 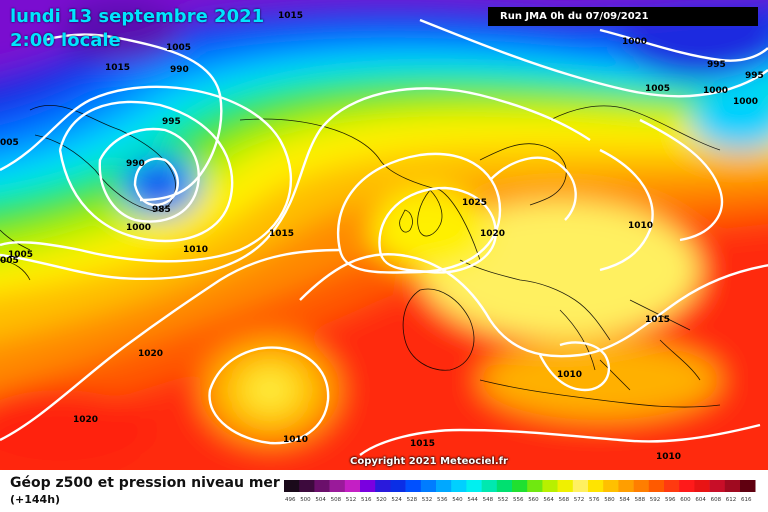 What do you see at coordinates (564, 500) in the screenshot?
I see `legend-tick-label: 568` at bounding box center [564, 500].